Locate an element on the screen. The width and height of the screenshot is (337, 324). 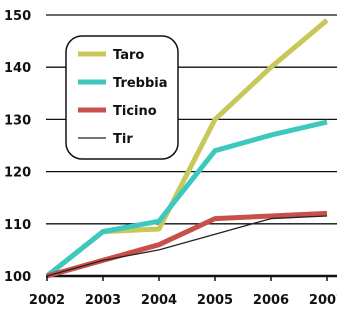
x-tick-label: 2002 is located at coordinates (47, 300).